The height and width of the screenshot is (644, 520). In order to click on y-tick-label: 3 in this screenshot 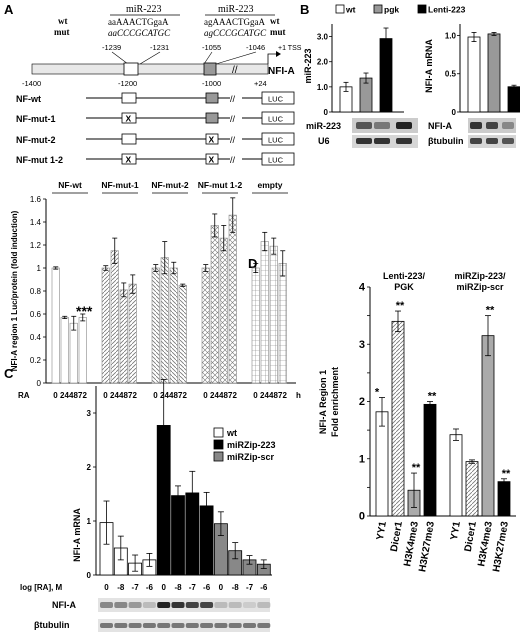, I will do `click(362, 345)`.